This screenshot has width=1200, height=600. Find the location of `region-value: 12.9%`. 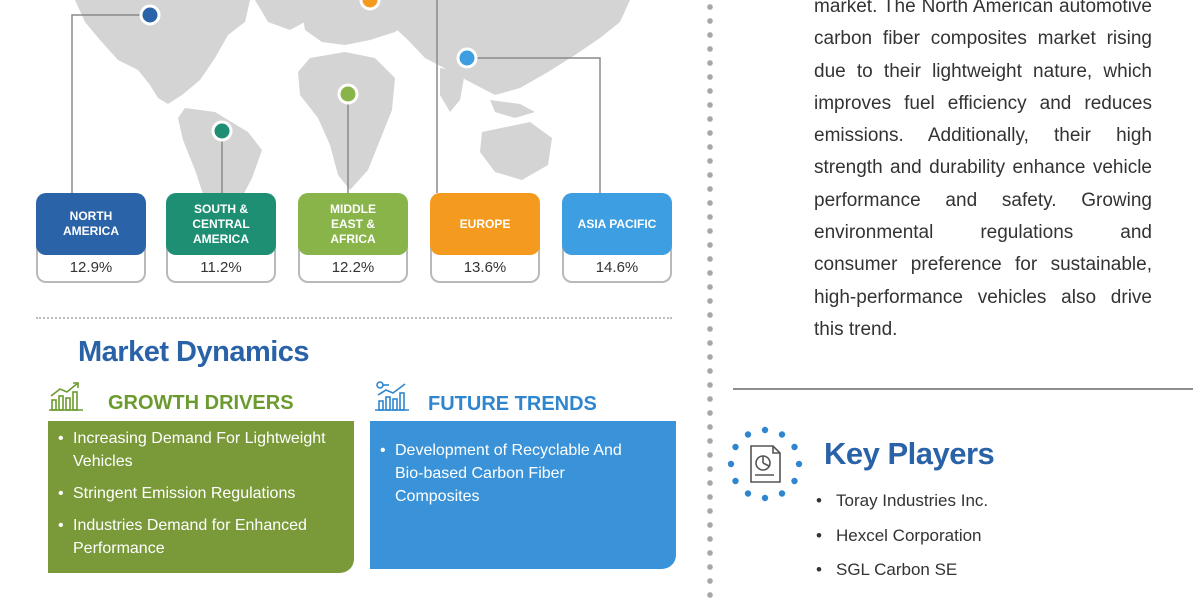

region-value: 12.9% is located at coordinates (91, 267).